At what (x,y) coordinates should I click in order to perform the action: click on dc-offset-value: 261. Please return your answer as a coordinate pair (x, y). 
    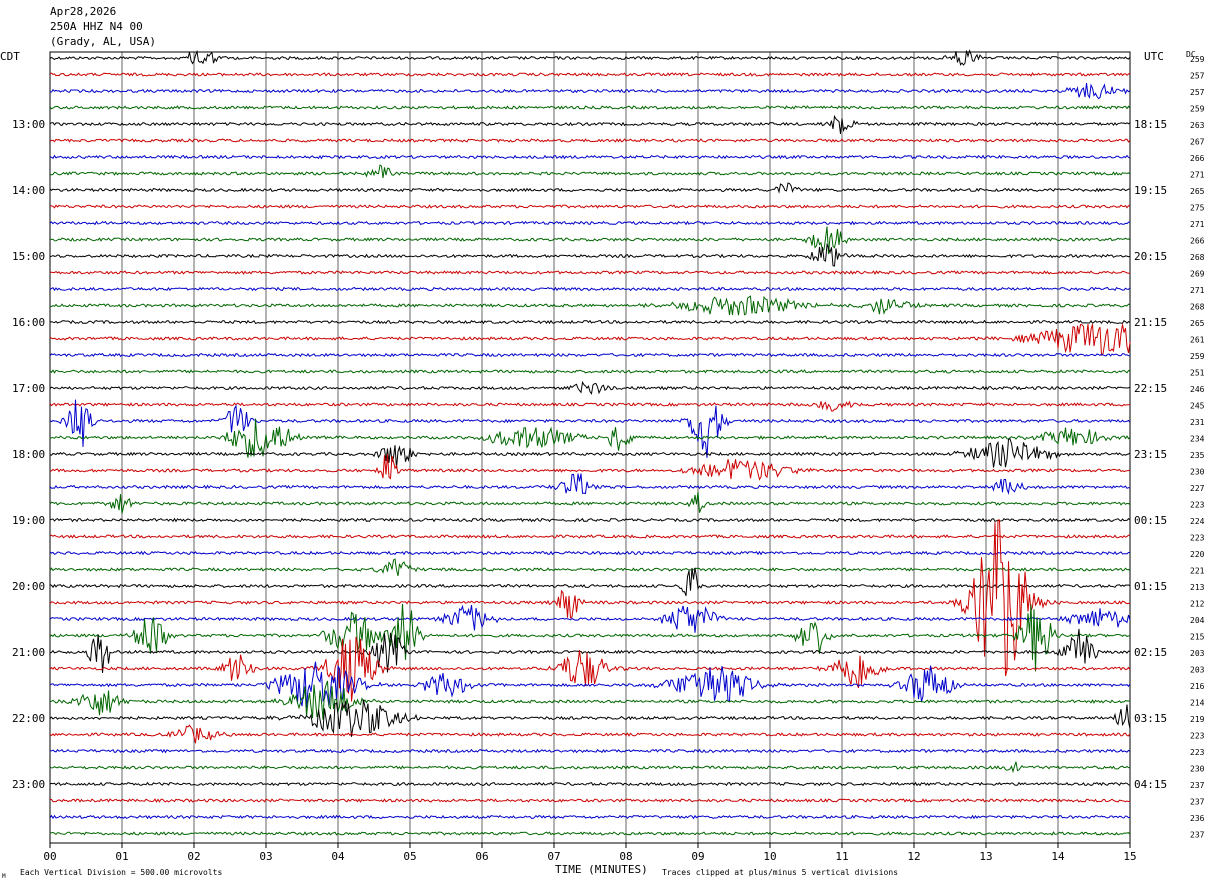
    Looking at the image, I should click on (1197, 340).